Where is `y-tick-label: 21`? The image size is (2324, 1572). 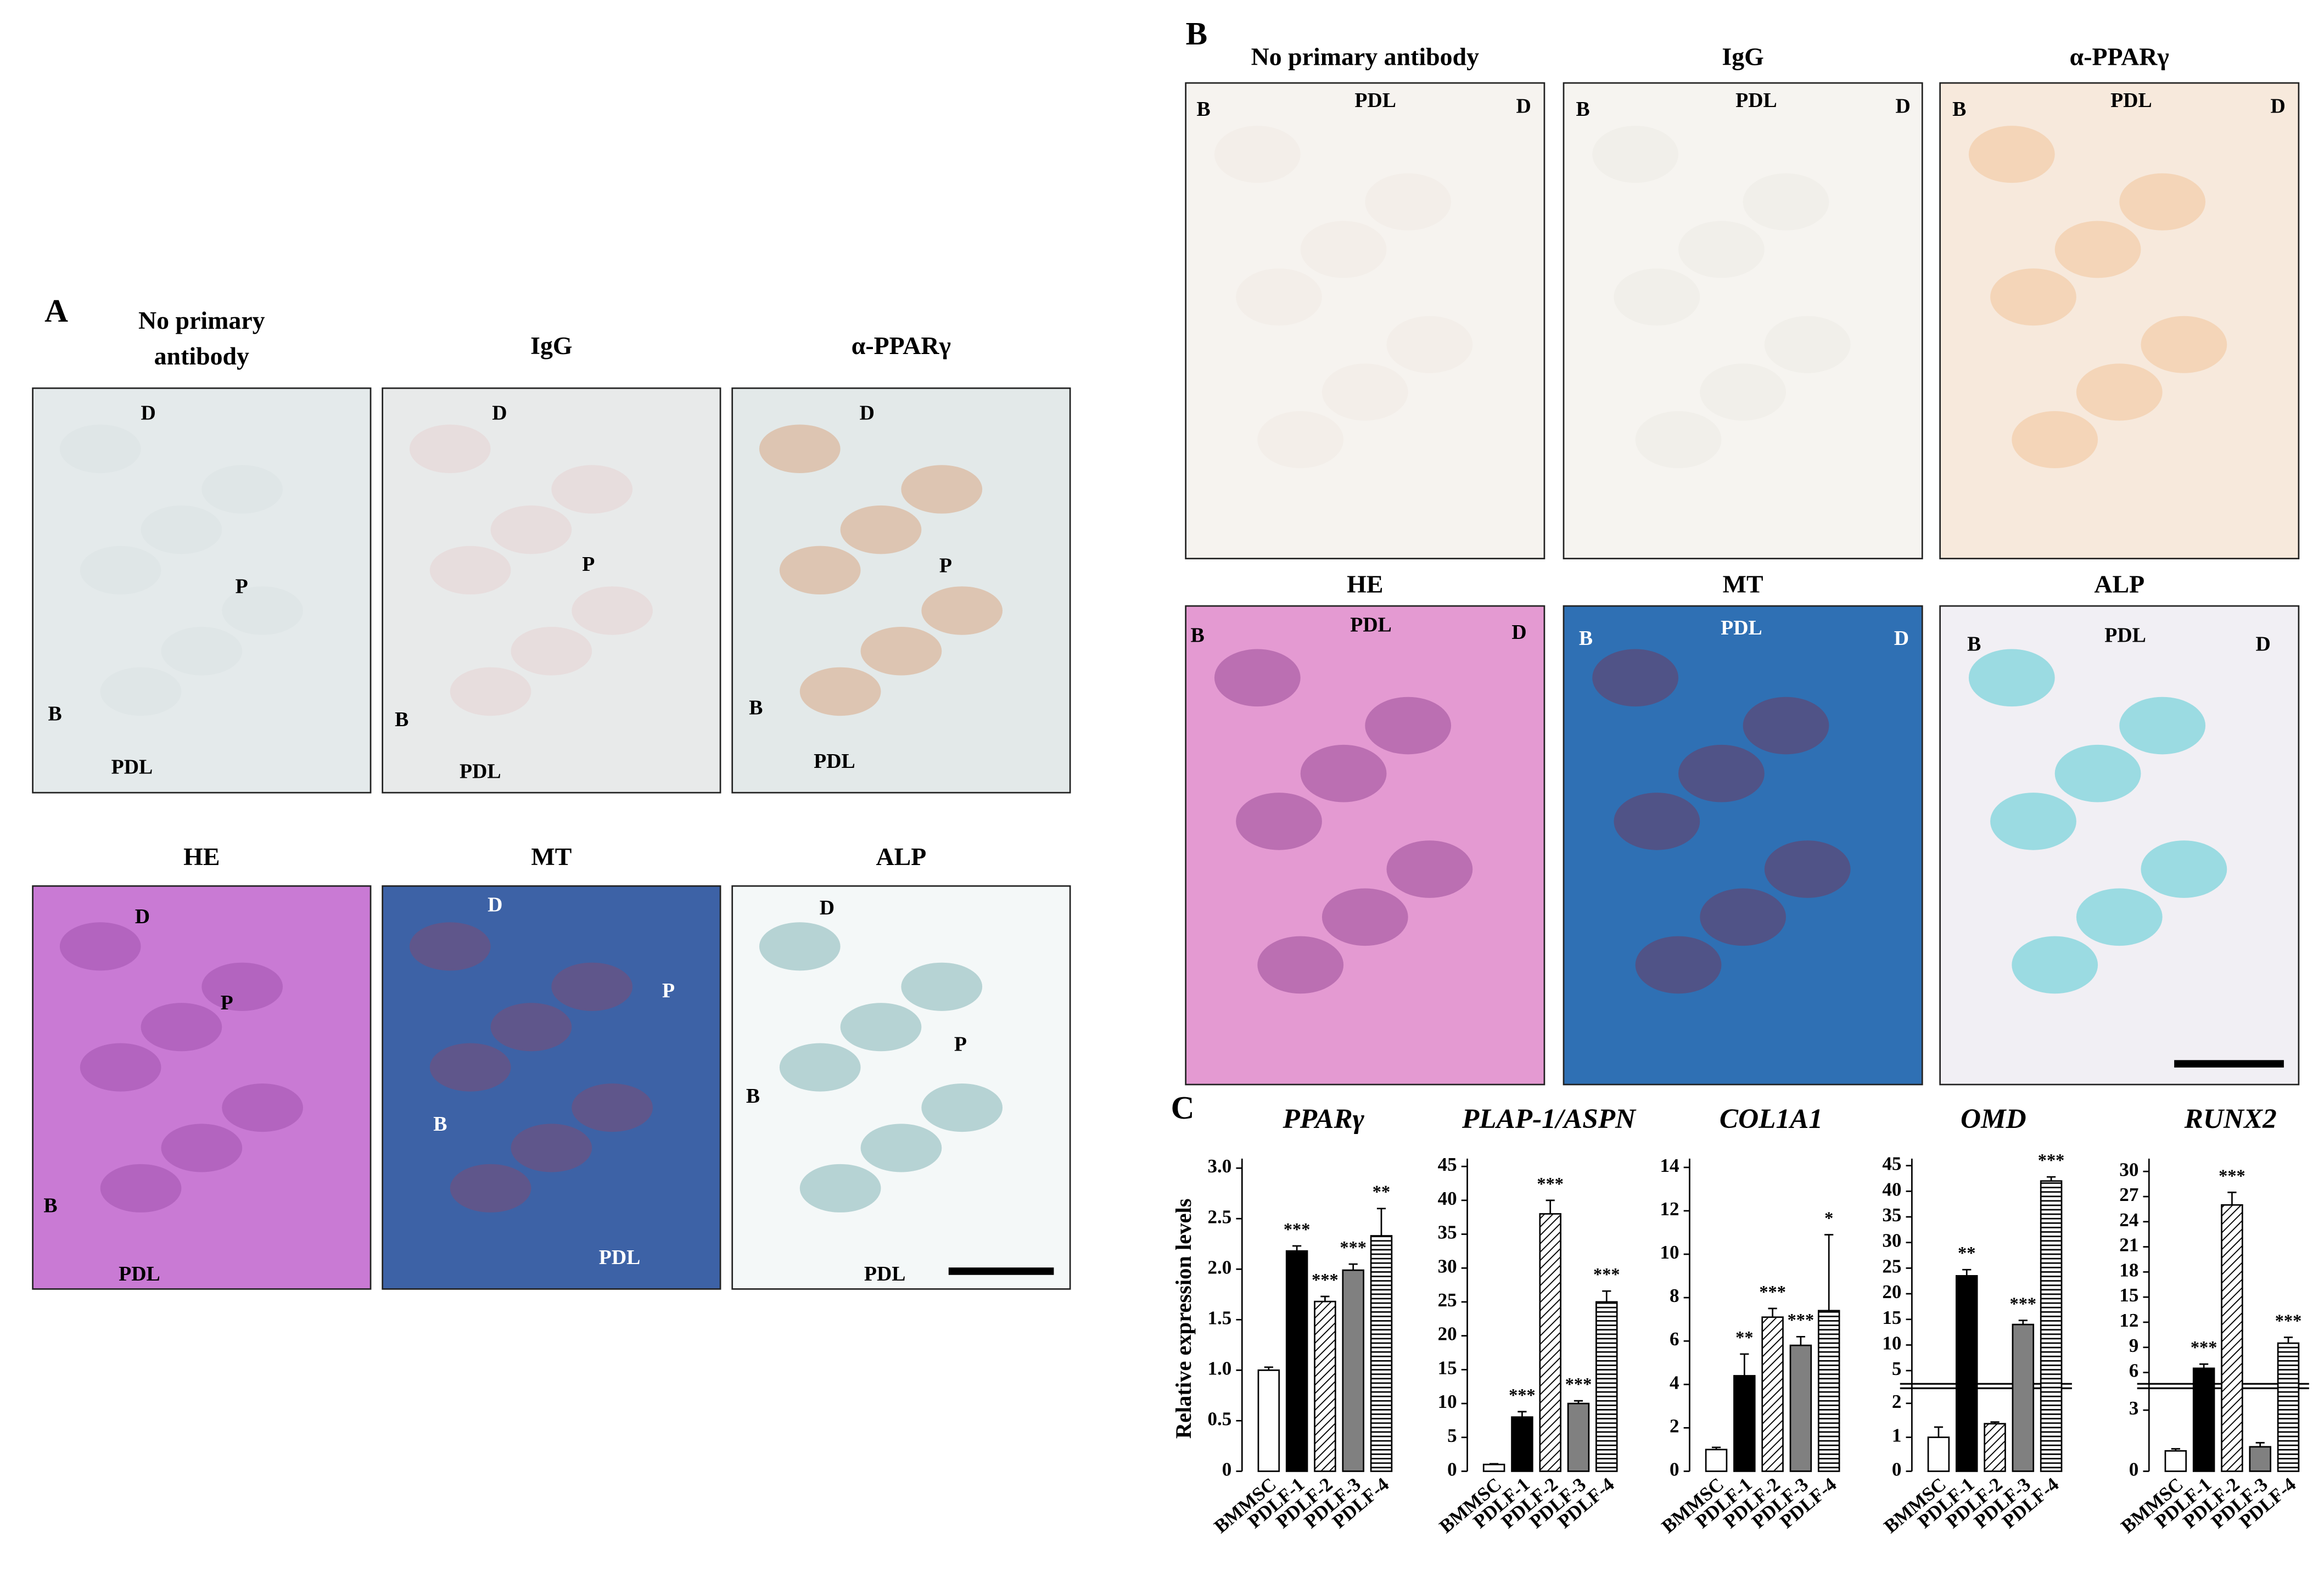 y-tick-label: 21 is located at coordinates (2128, 1245).